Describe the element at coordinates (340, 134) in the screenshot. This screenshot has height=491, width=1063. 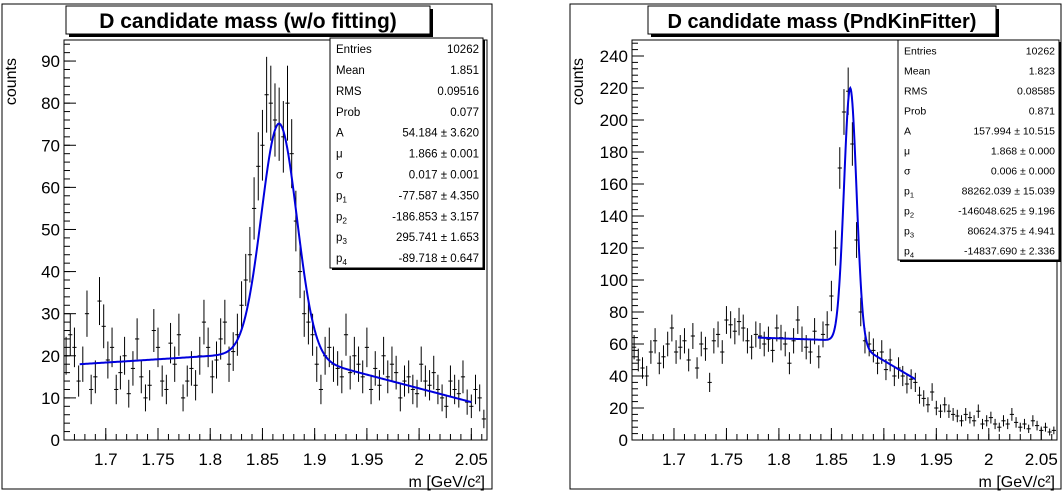
I see `stats-label: A` at that location.